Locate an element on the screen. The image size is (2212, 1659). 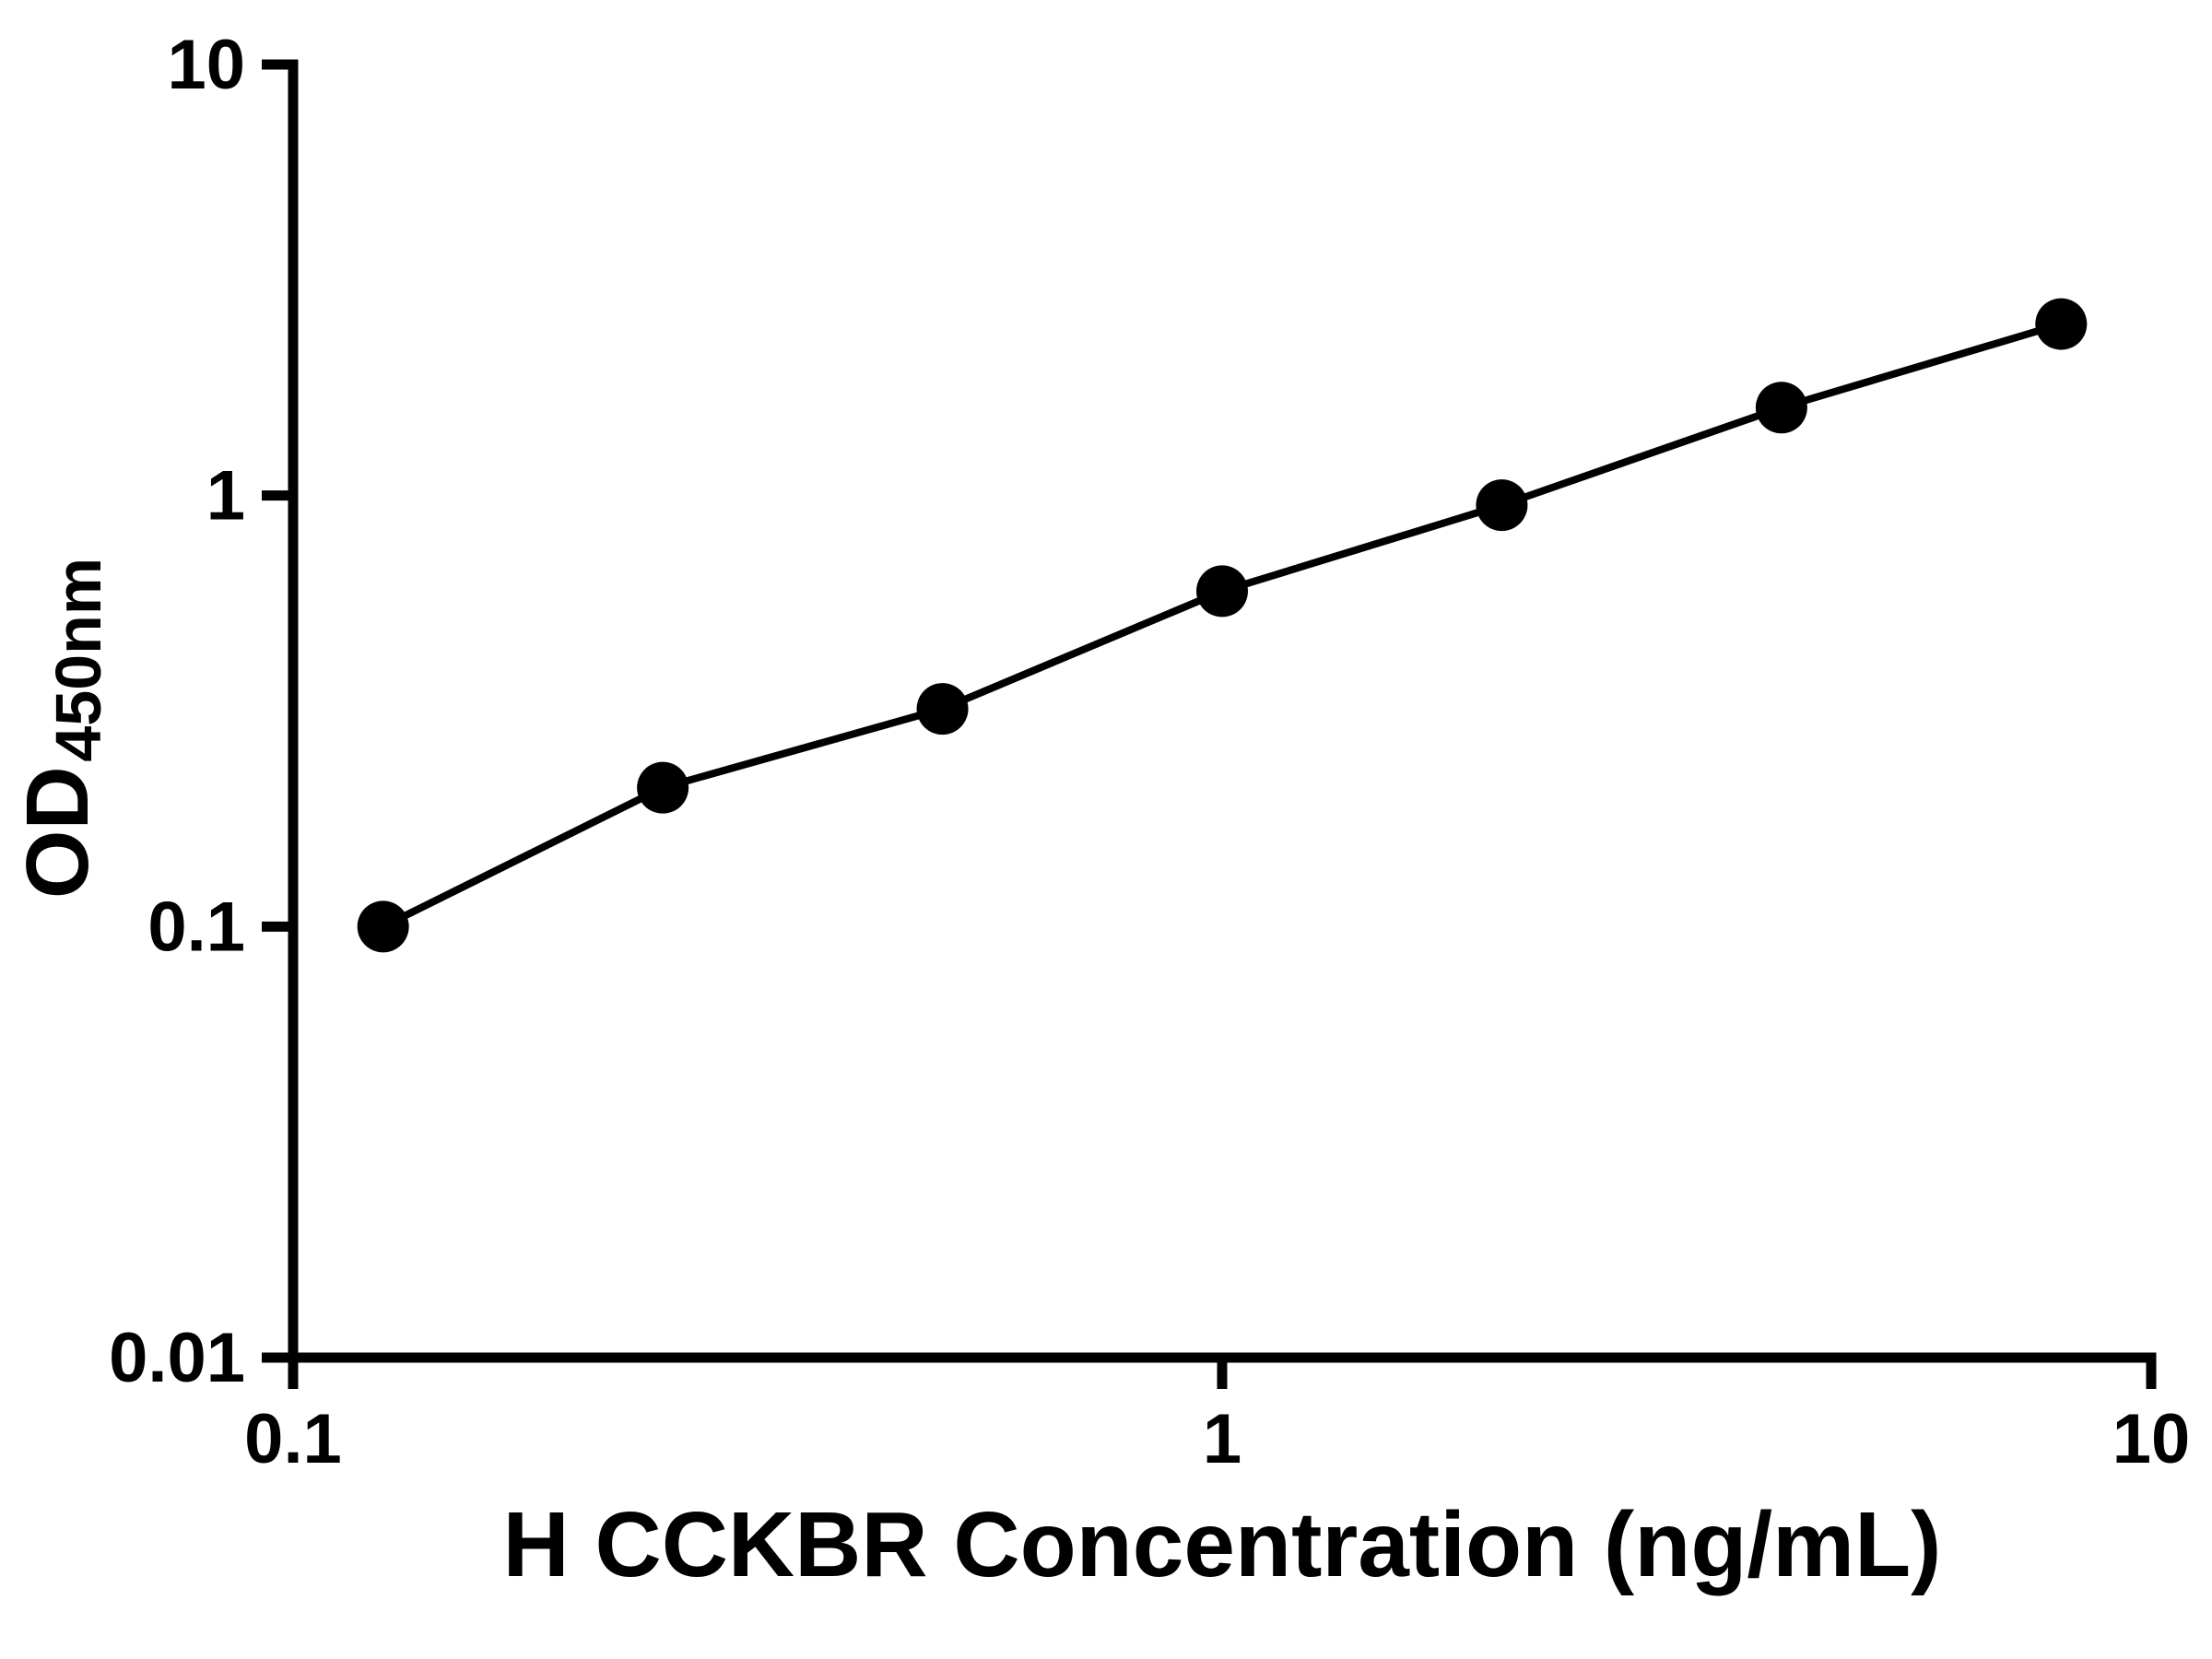
x-tick-label: 1 is located at coordinates (1222, 1439).